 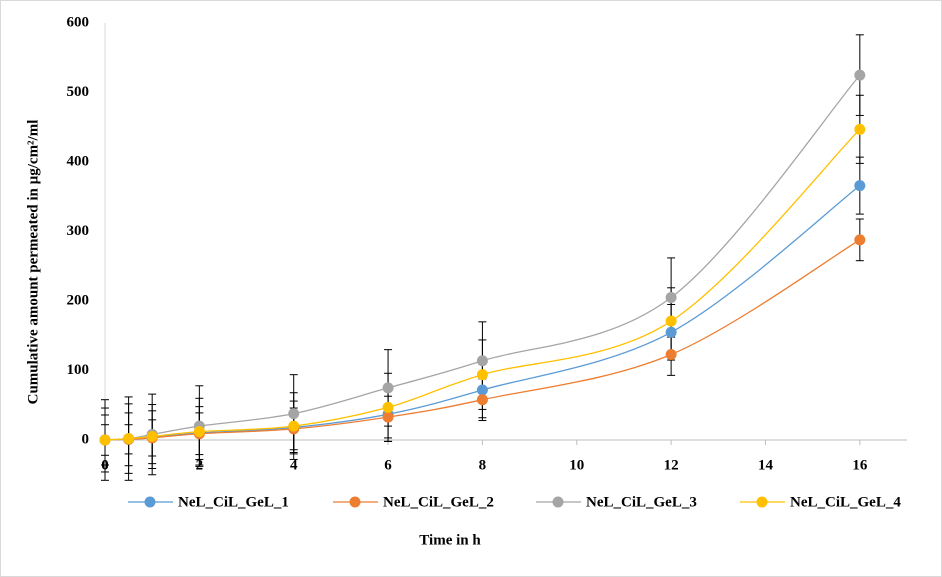 What do you see at coordinates (78, 92) in the screenshot?
I see `y-tick-label: 500` at bounding box center [78, 92].